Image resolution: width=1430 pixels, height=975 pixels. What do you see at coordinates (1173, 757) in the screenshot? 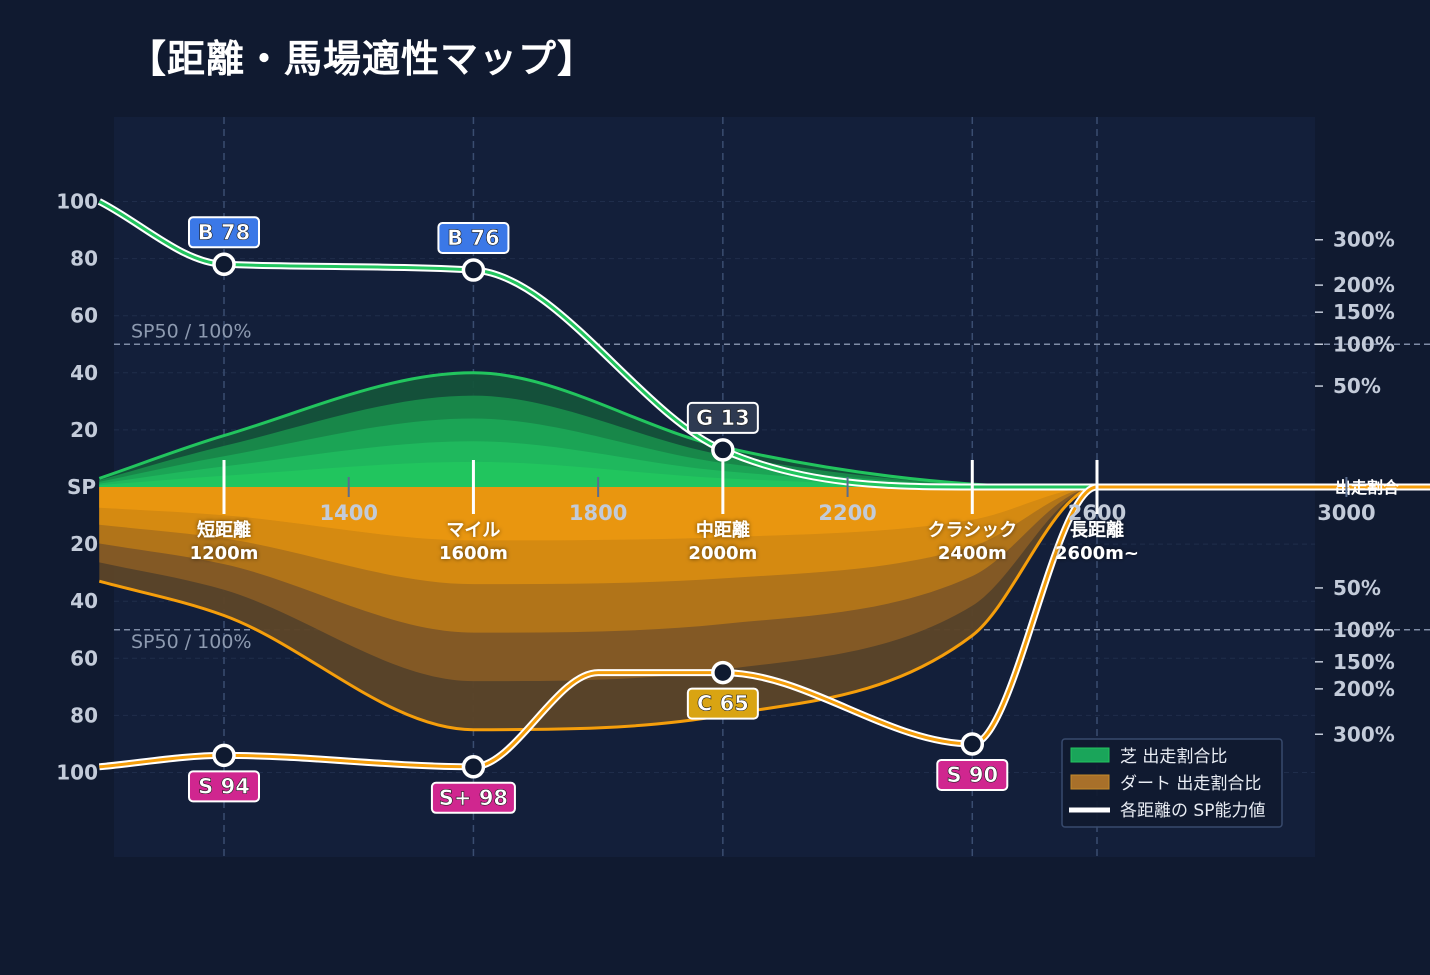
I see `legend-label: 芝 出走割合比` at bounding box center [1173, 757].